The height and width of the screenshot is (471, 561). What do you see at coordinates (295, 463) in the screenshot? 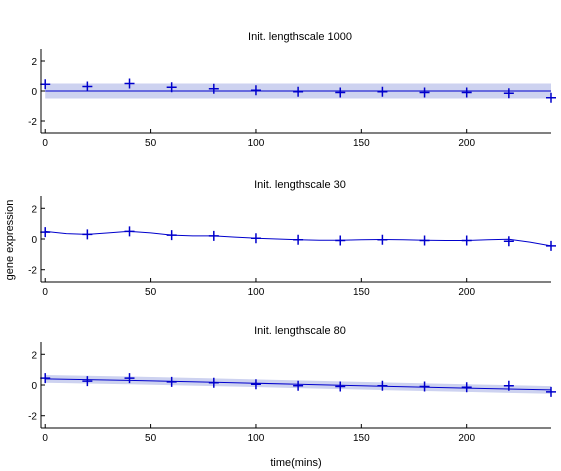
I see `x-axis-label: time(mins)` at bounding box center [295, 463].